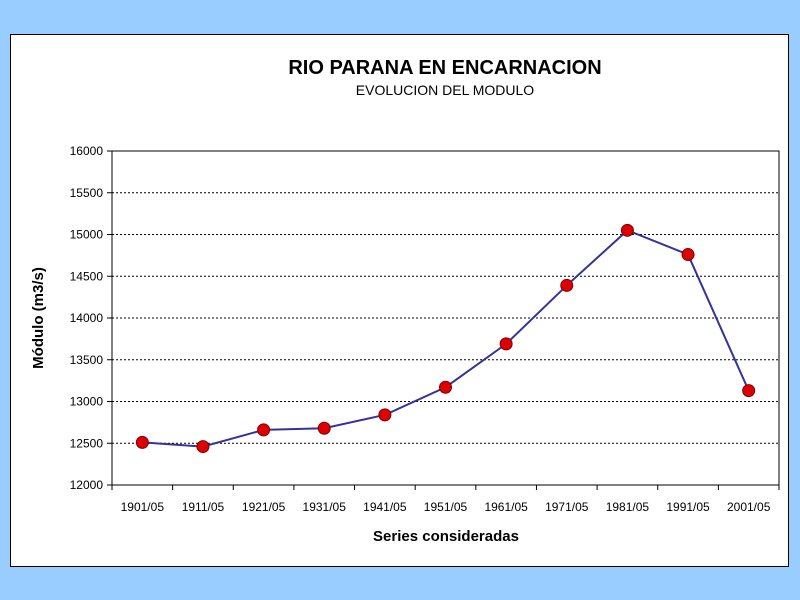 The image size is (800, 600). What do you see at coordinates (143, 507) in the screenshot?
I see `x-tick-label: 1901/05` at bounding box center [143, 507].